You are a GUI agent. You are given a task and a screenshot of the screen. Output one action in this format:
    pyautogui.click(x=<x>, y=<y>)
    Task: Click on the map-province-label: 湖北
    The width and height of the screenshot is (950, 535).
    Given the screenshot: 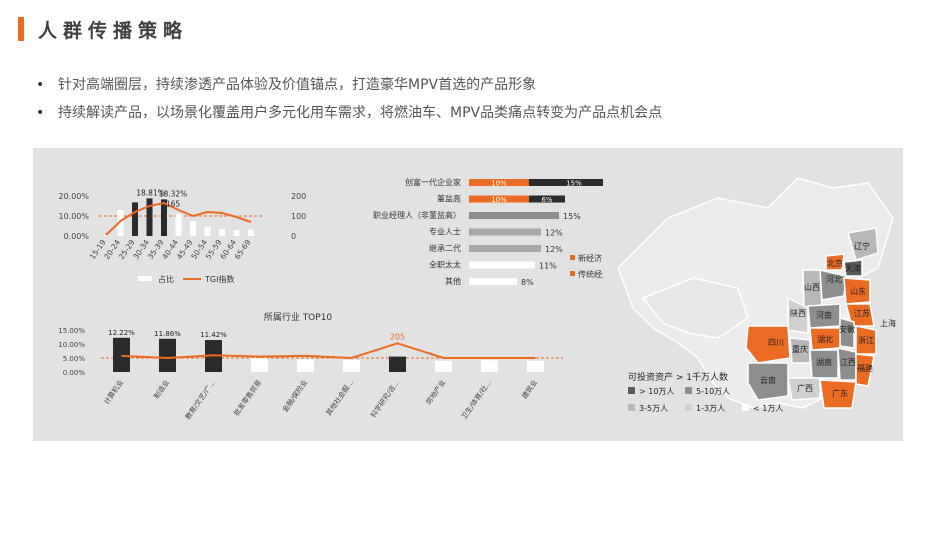 What is the action you would take?
    pyautogui.click(x=825, y=339)
    